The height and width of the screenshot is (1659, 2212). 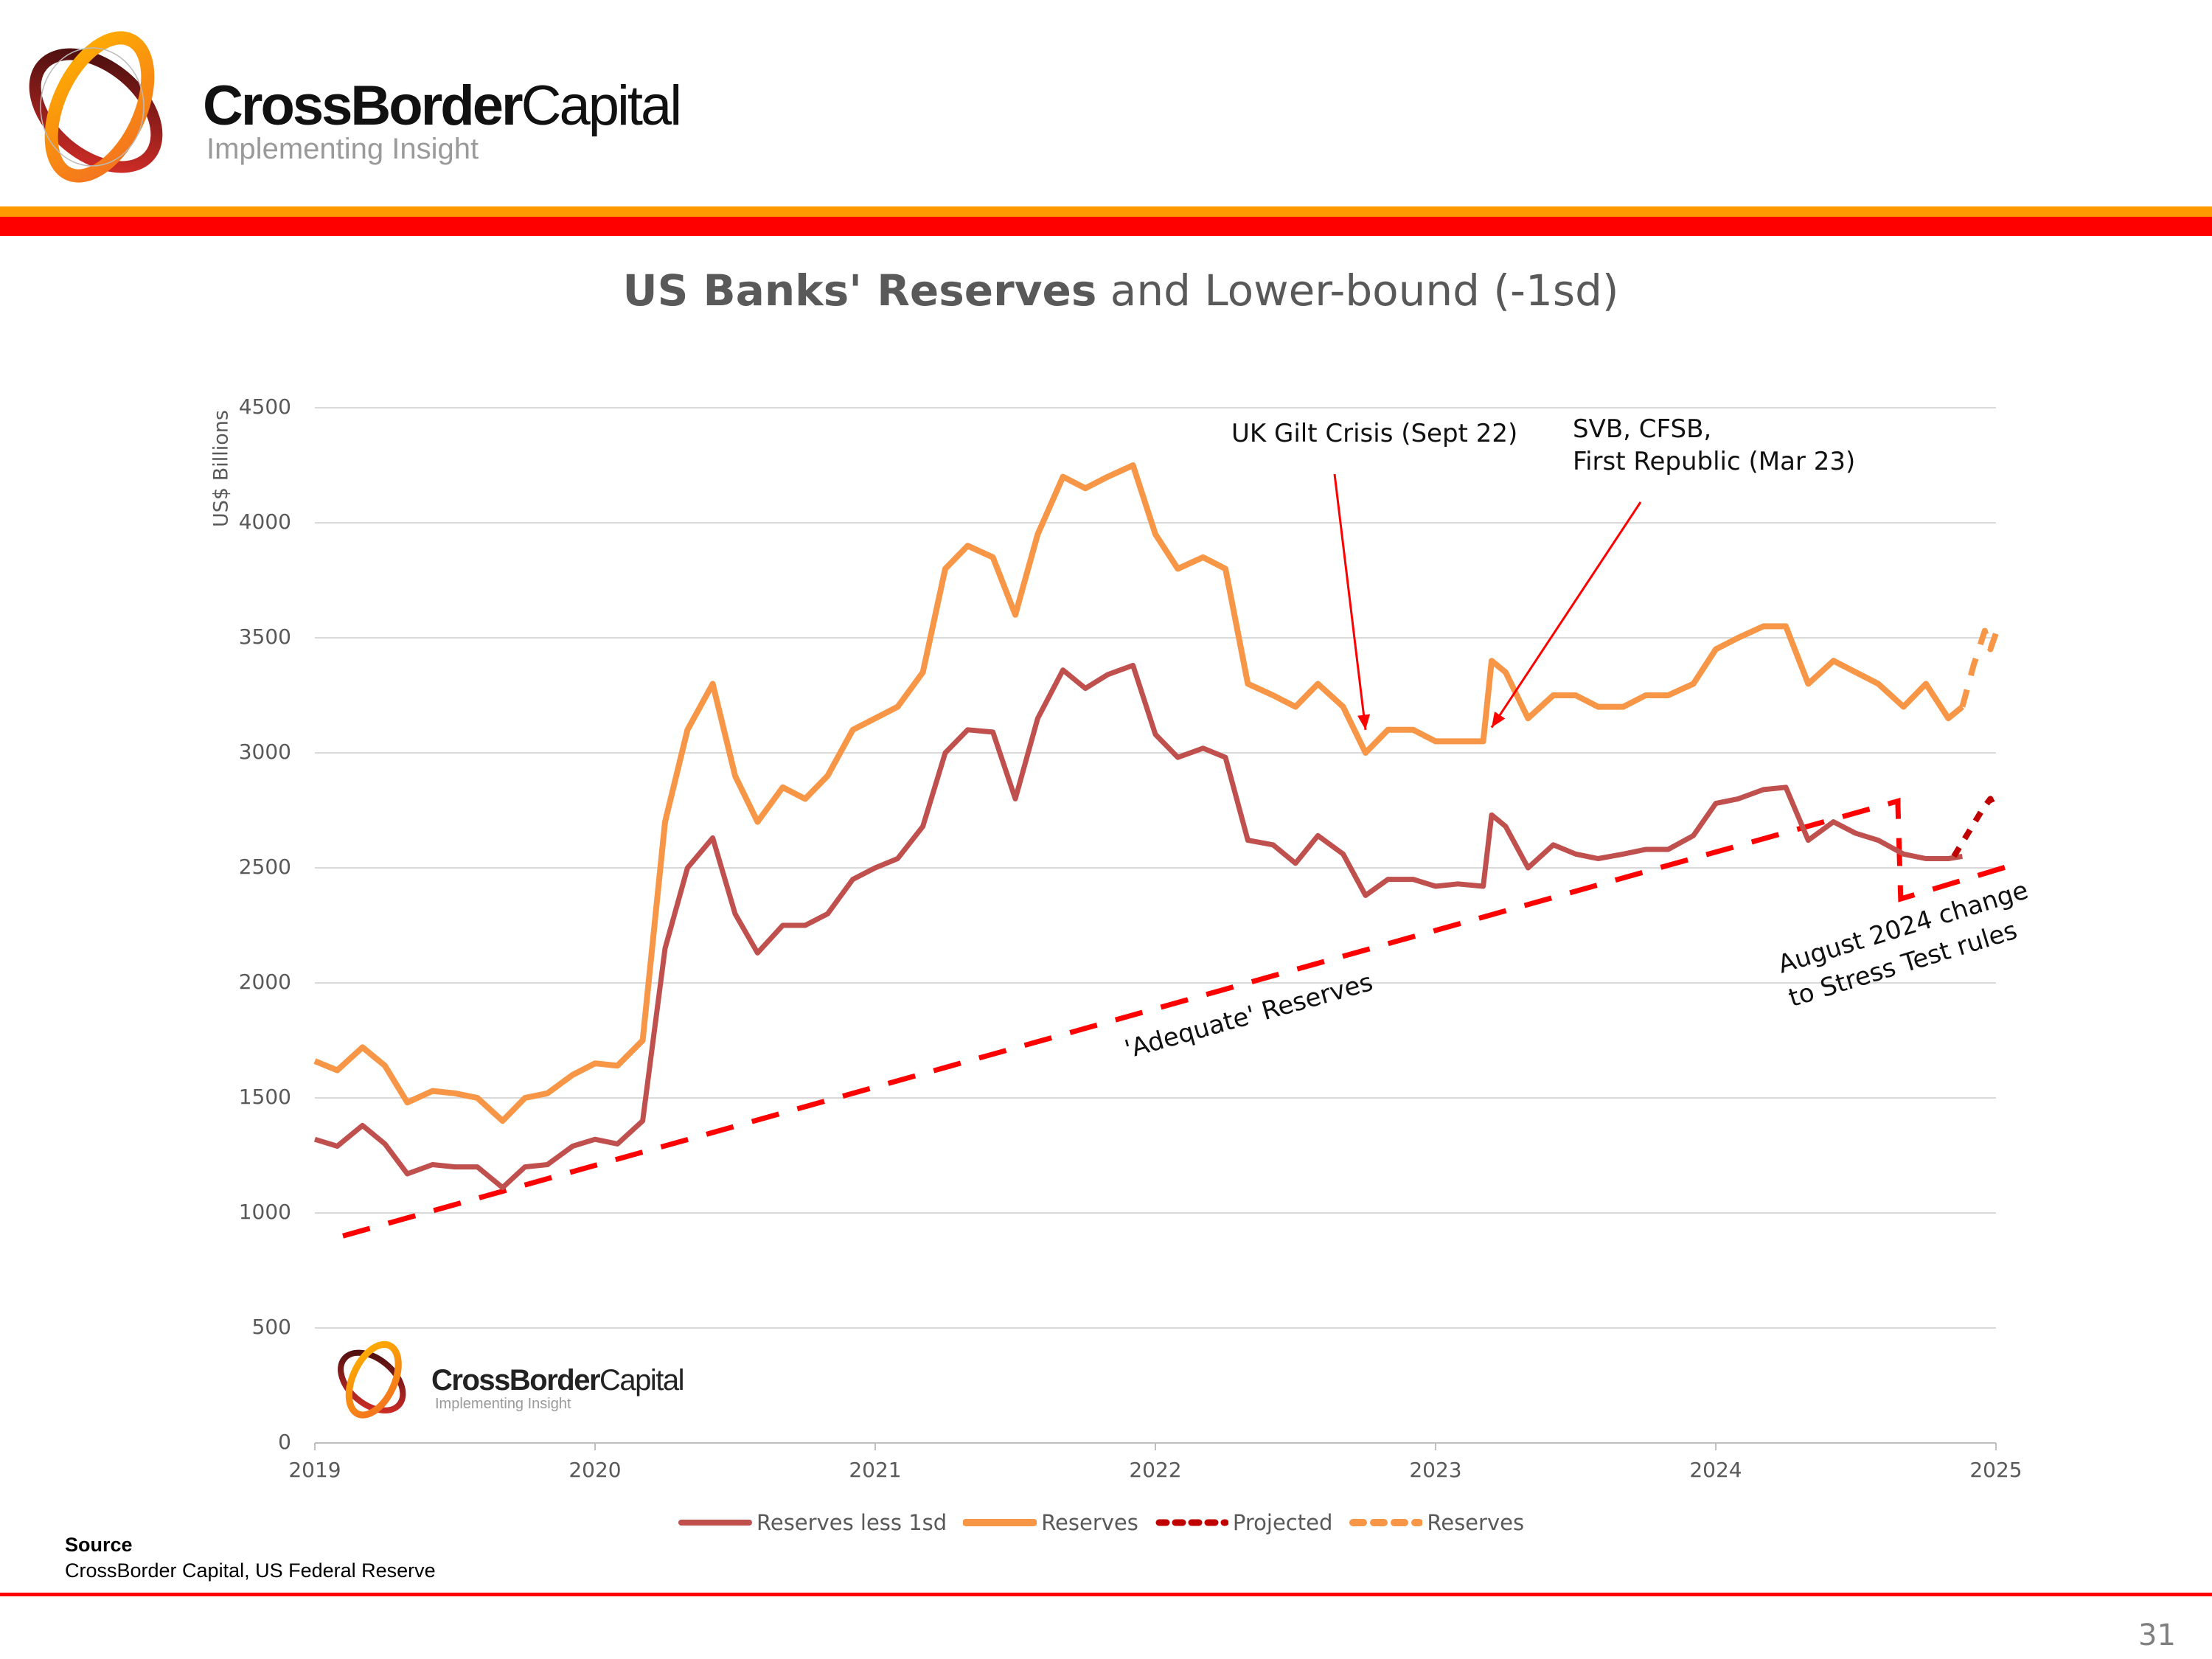 What do you see at coordinates (264, 982) in the screenshot?
I see `y-tick-label: 2000` at bounding box center [264, 982].